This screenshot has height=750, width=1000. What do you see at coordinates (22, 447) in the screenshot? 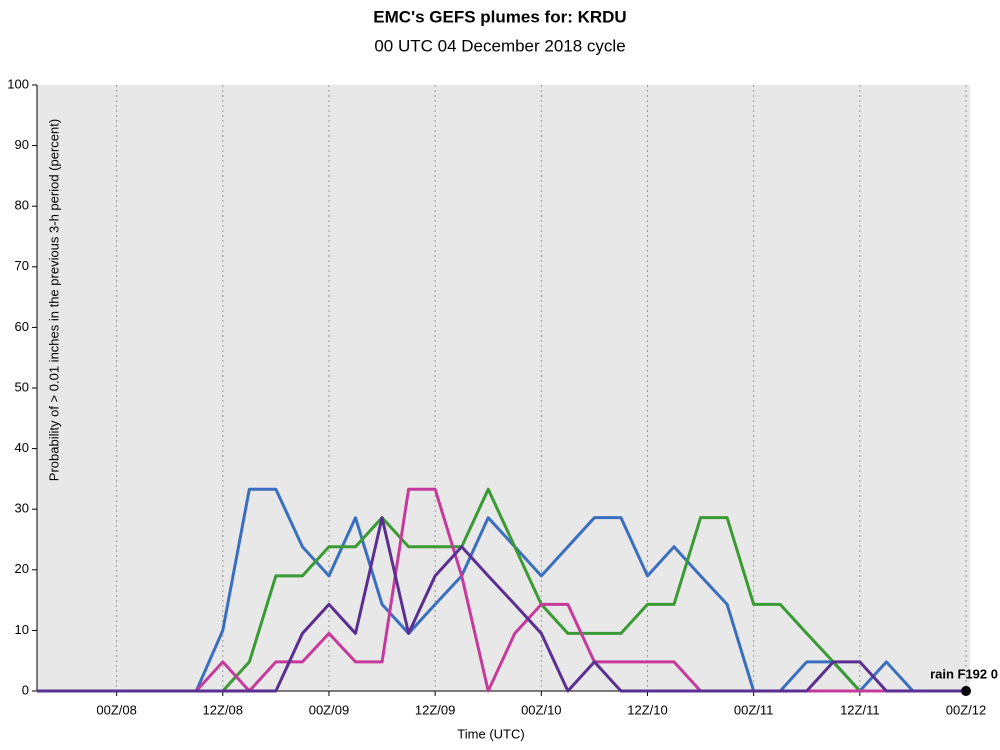
I see `y-tick-label: 40` at bounding box center [22, 447].